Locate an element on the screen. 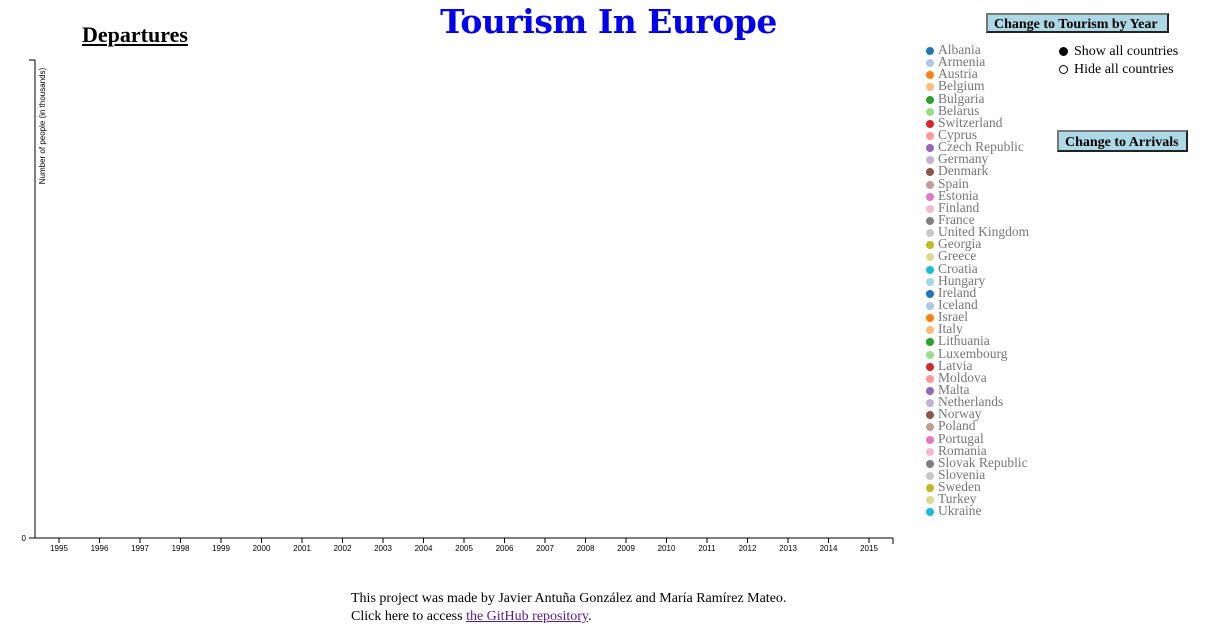 The image size is (1207, 635). show-all-countries-option: Show all countries is located at coordinates (1118, 52).